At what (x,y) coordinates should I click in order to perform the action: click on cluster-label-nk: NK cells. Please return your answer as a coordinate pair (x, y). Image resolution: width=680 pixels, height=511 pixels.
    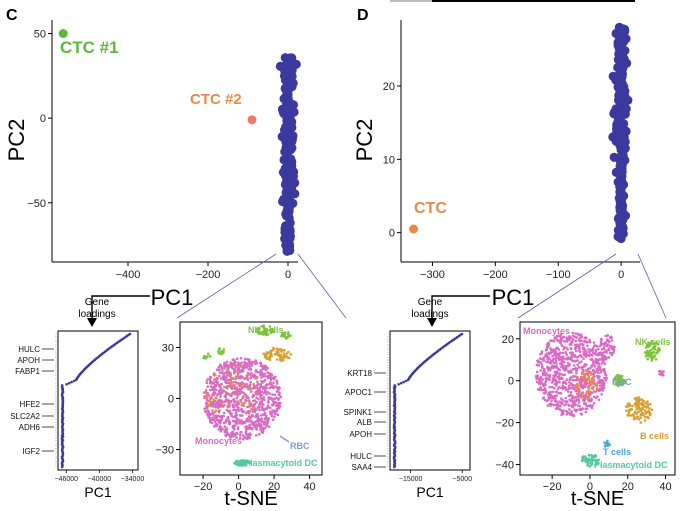
    Looking at the image, I should click on (653, 342).